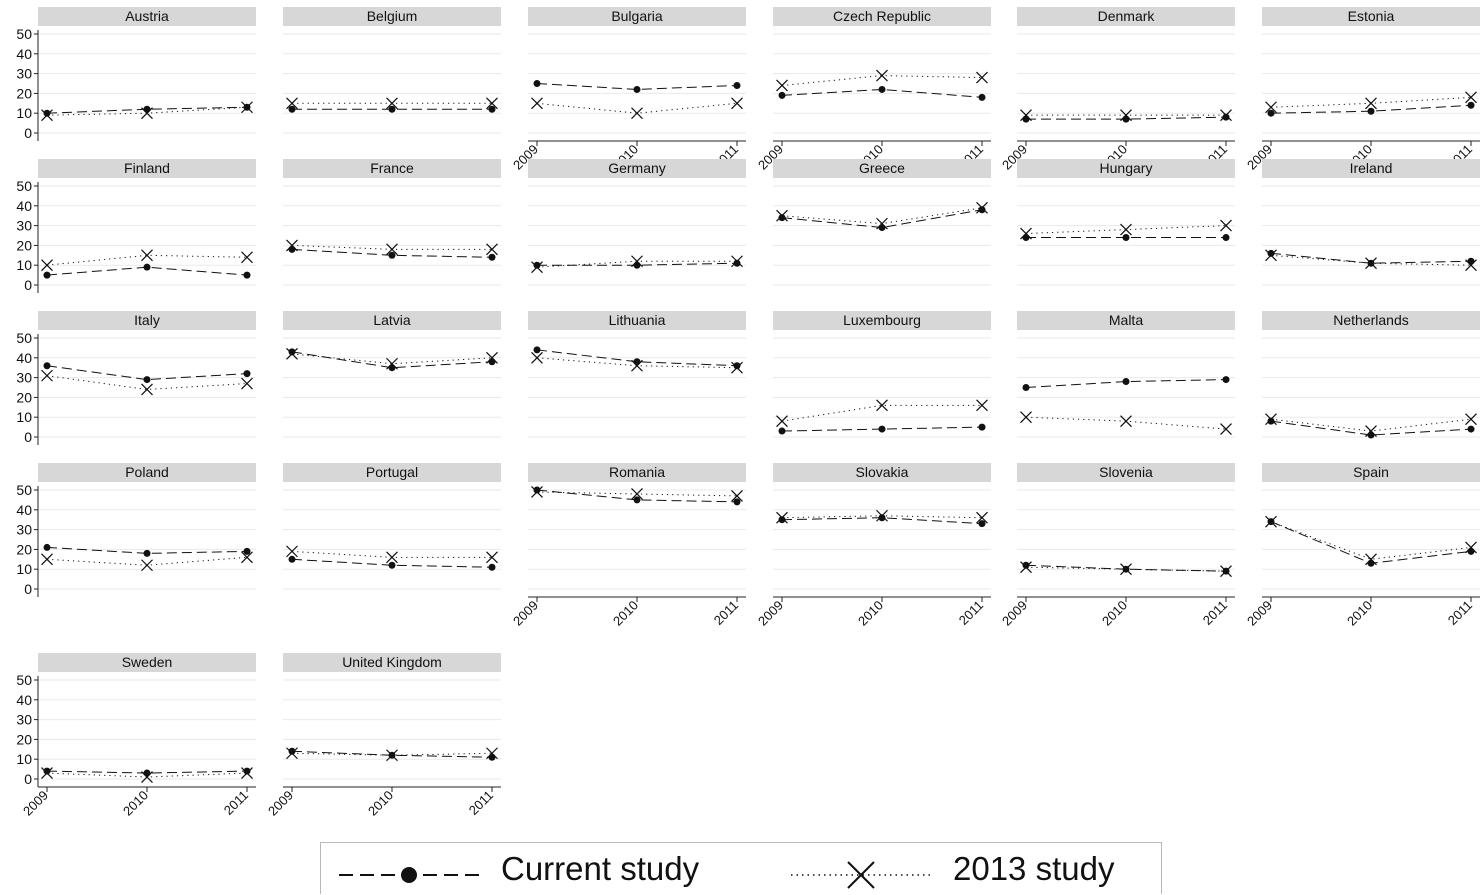  I want to click on y-tick-label: 0, so click(28, 285).